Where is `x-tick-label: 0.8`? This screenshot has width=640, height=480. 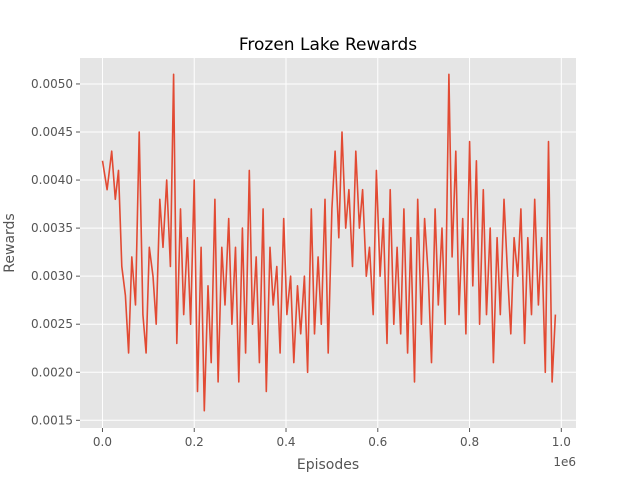 x-tick-label: 0.8 is located at coordinates (469, 442).